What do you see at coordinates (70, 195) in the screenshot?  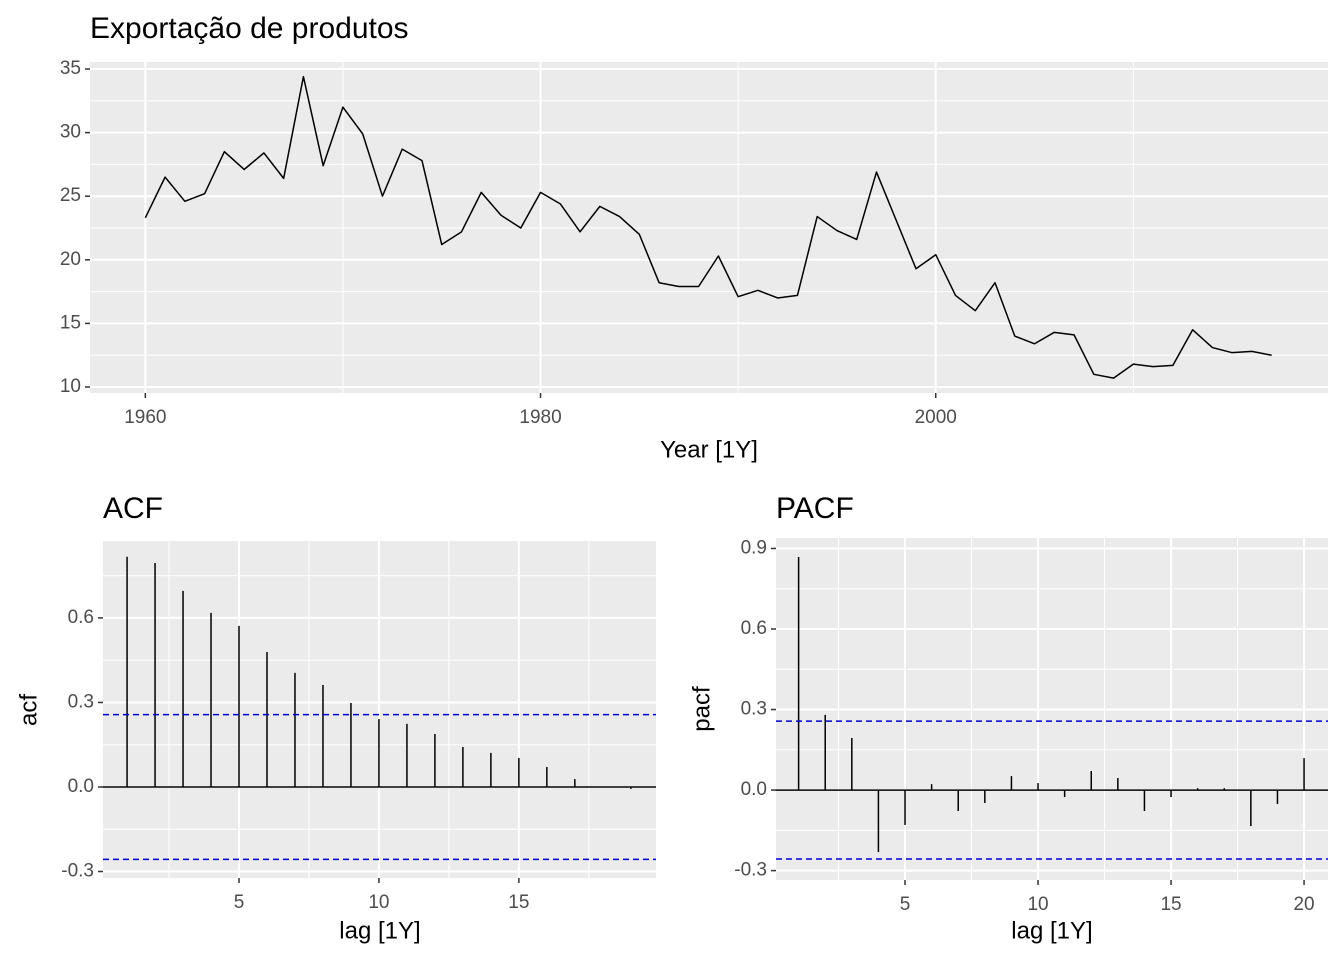 I see `y-tick-label: 25` at bounding box center [70, 195].